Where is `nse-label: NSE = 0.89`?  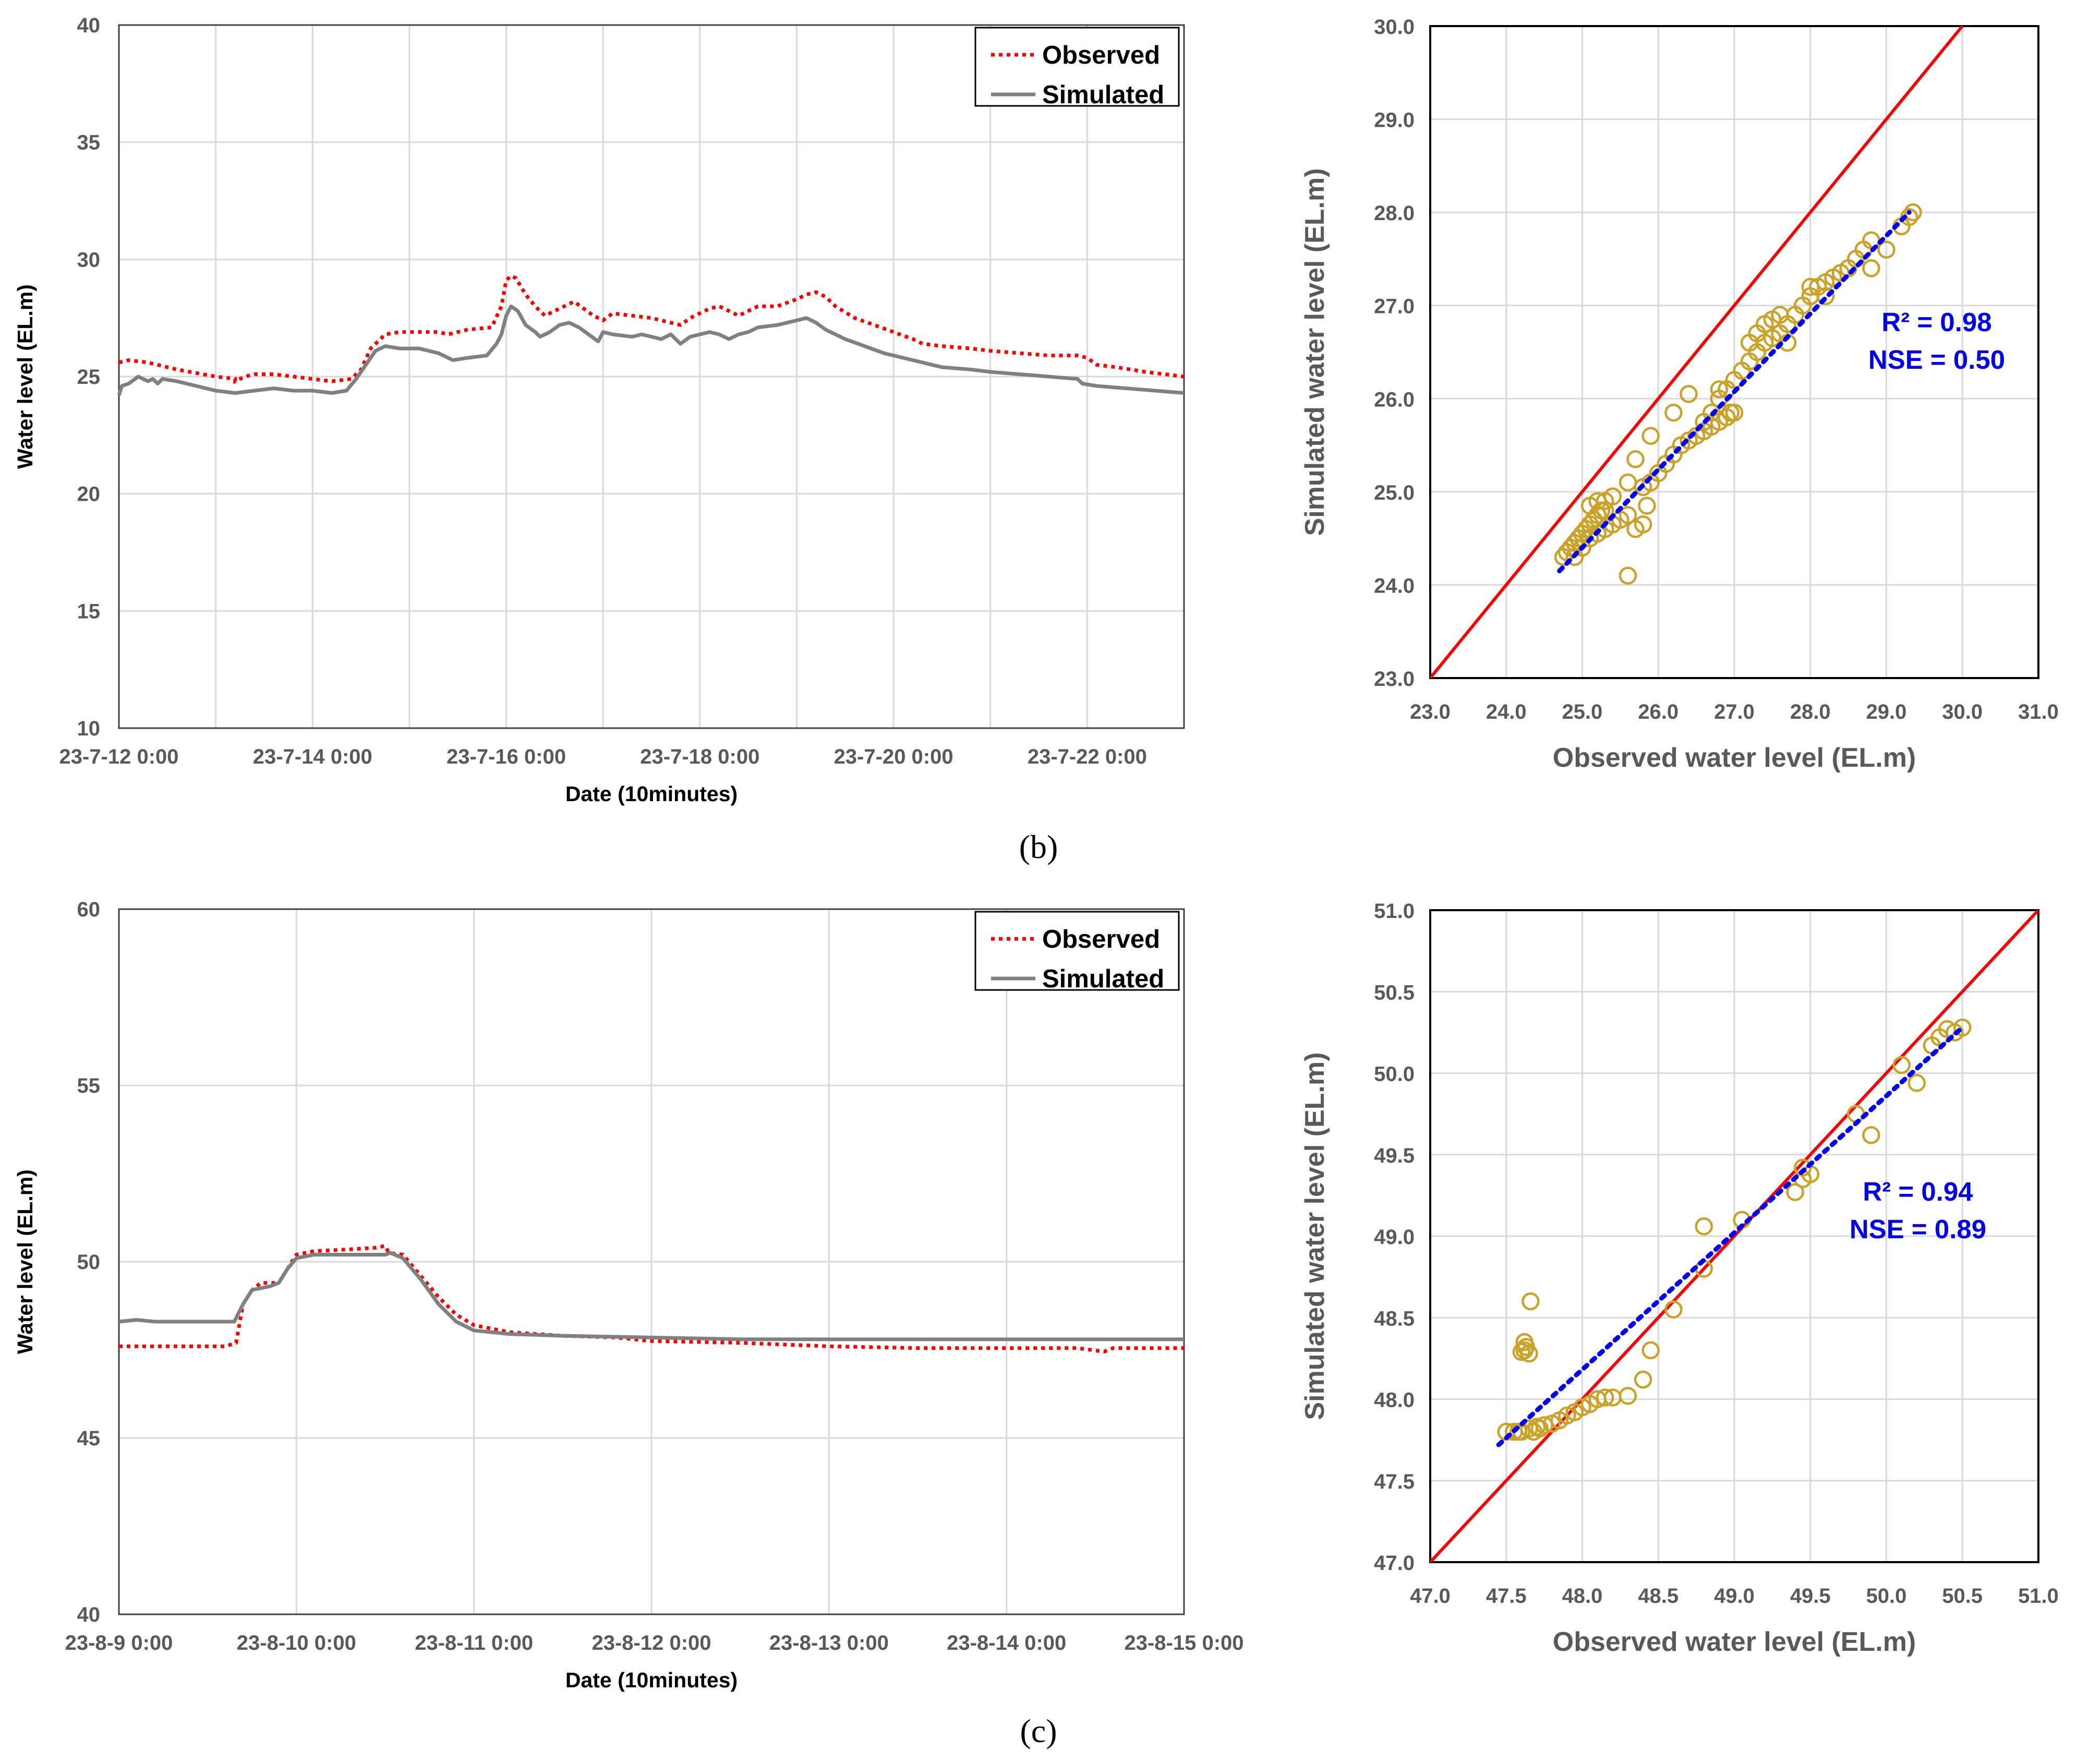 nse-label: NSE = 0.89 is located at coordinates (1918, 1229).